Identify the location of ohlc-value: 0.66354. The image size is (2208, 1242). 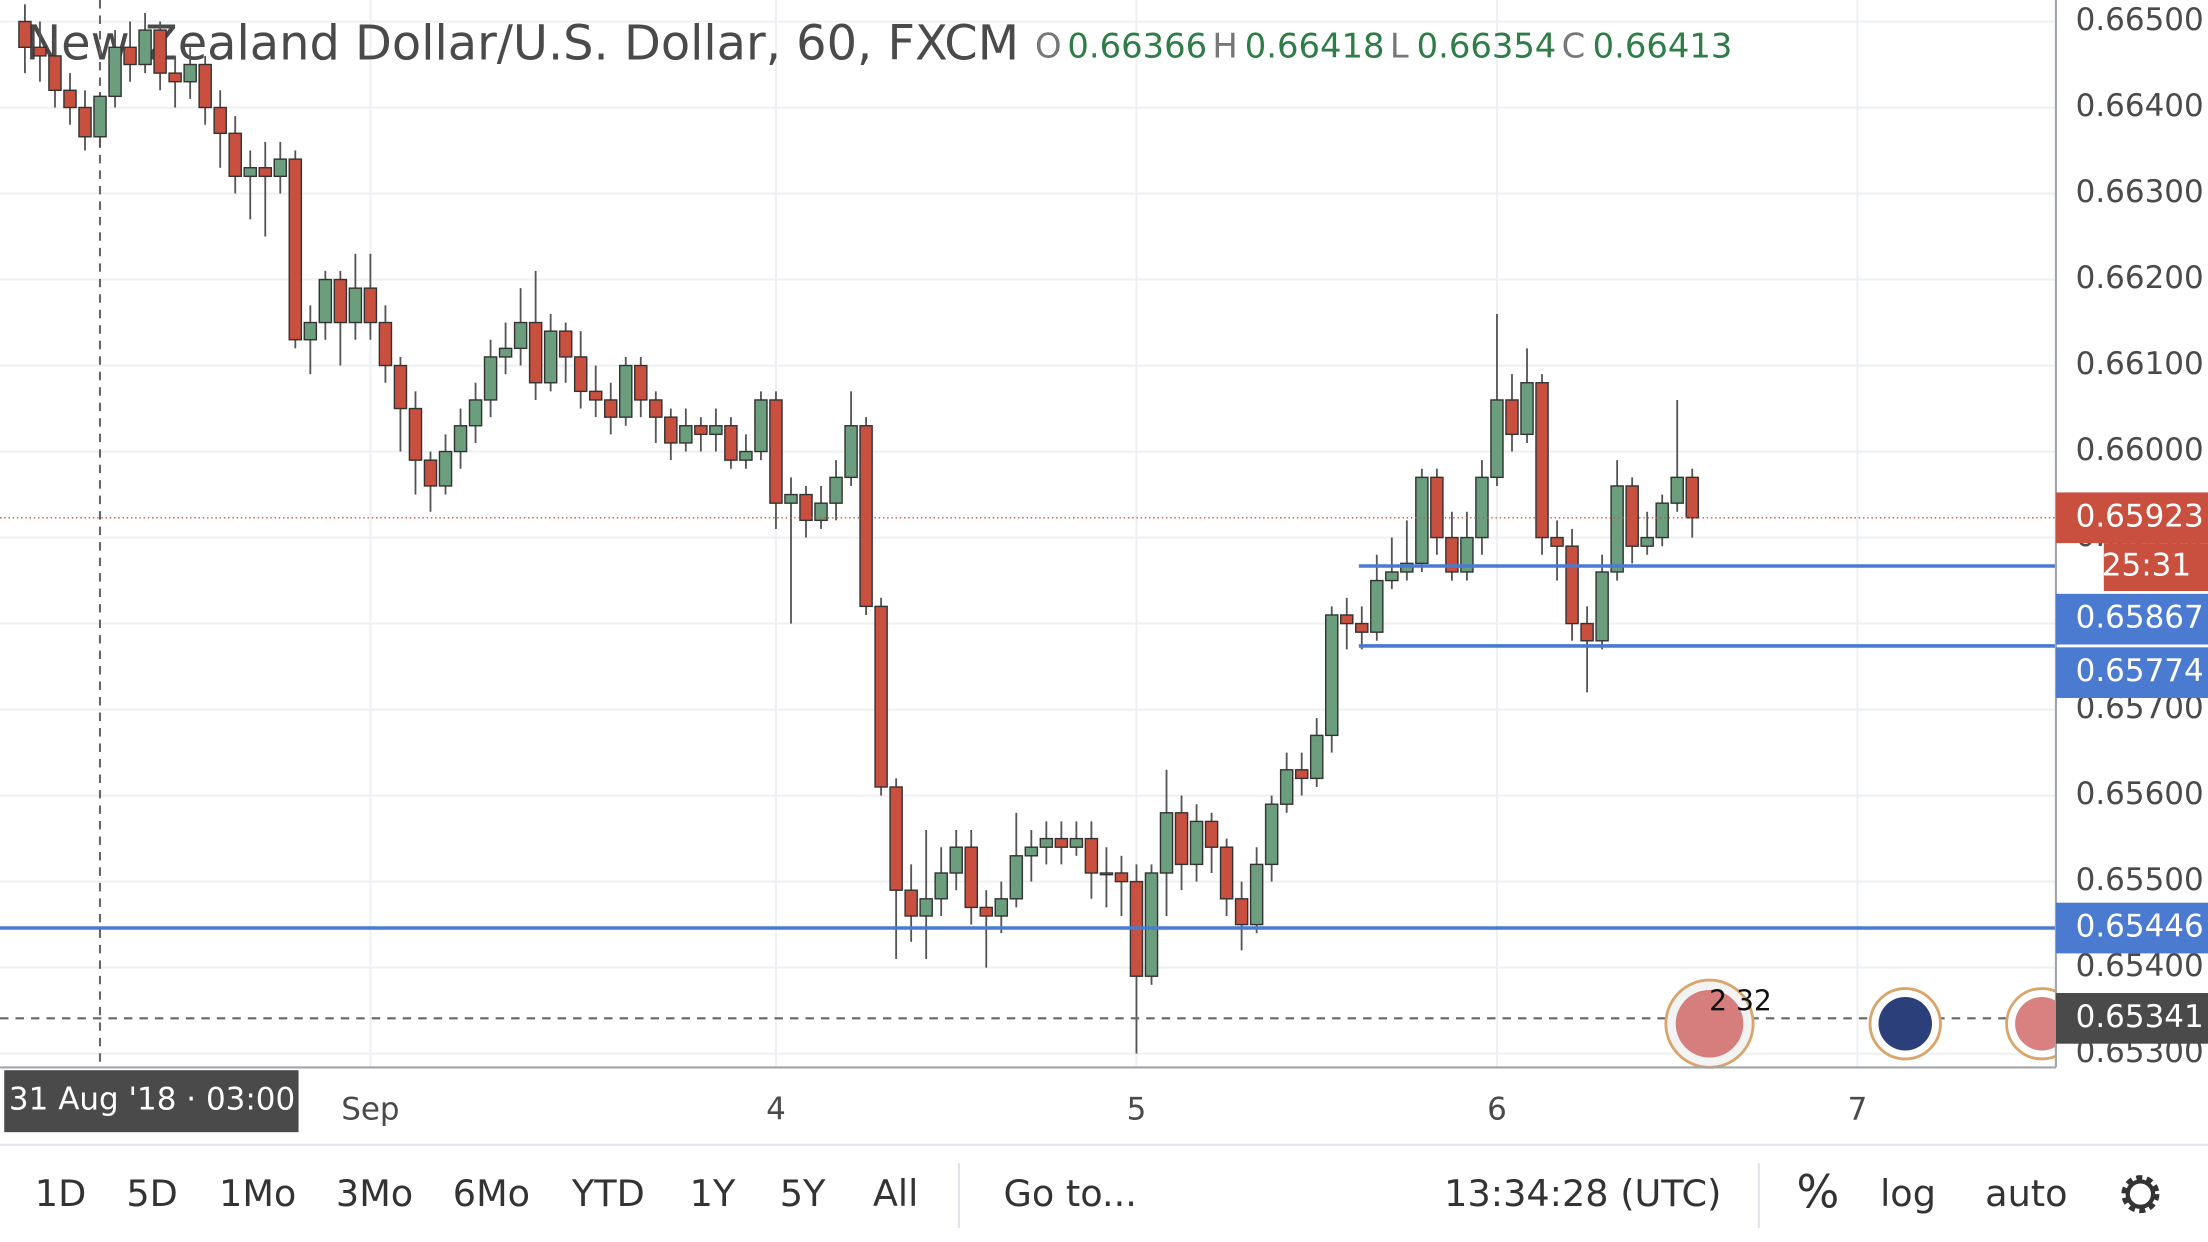
(1487, 45).